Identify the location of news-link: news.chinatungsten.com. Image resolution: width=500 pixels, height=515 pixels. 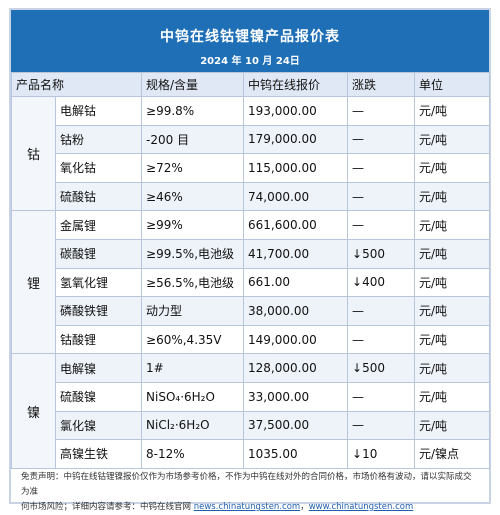
(247, 507).